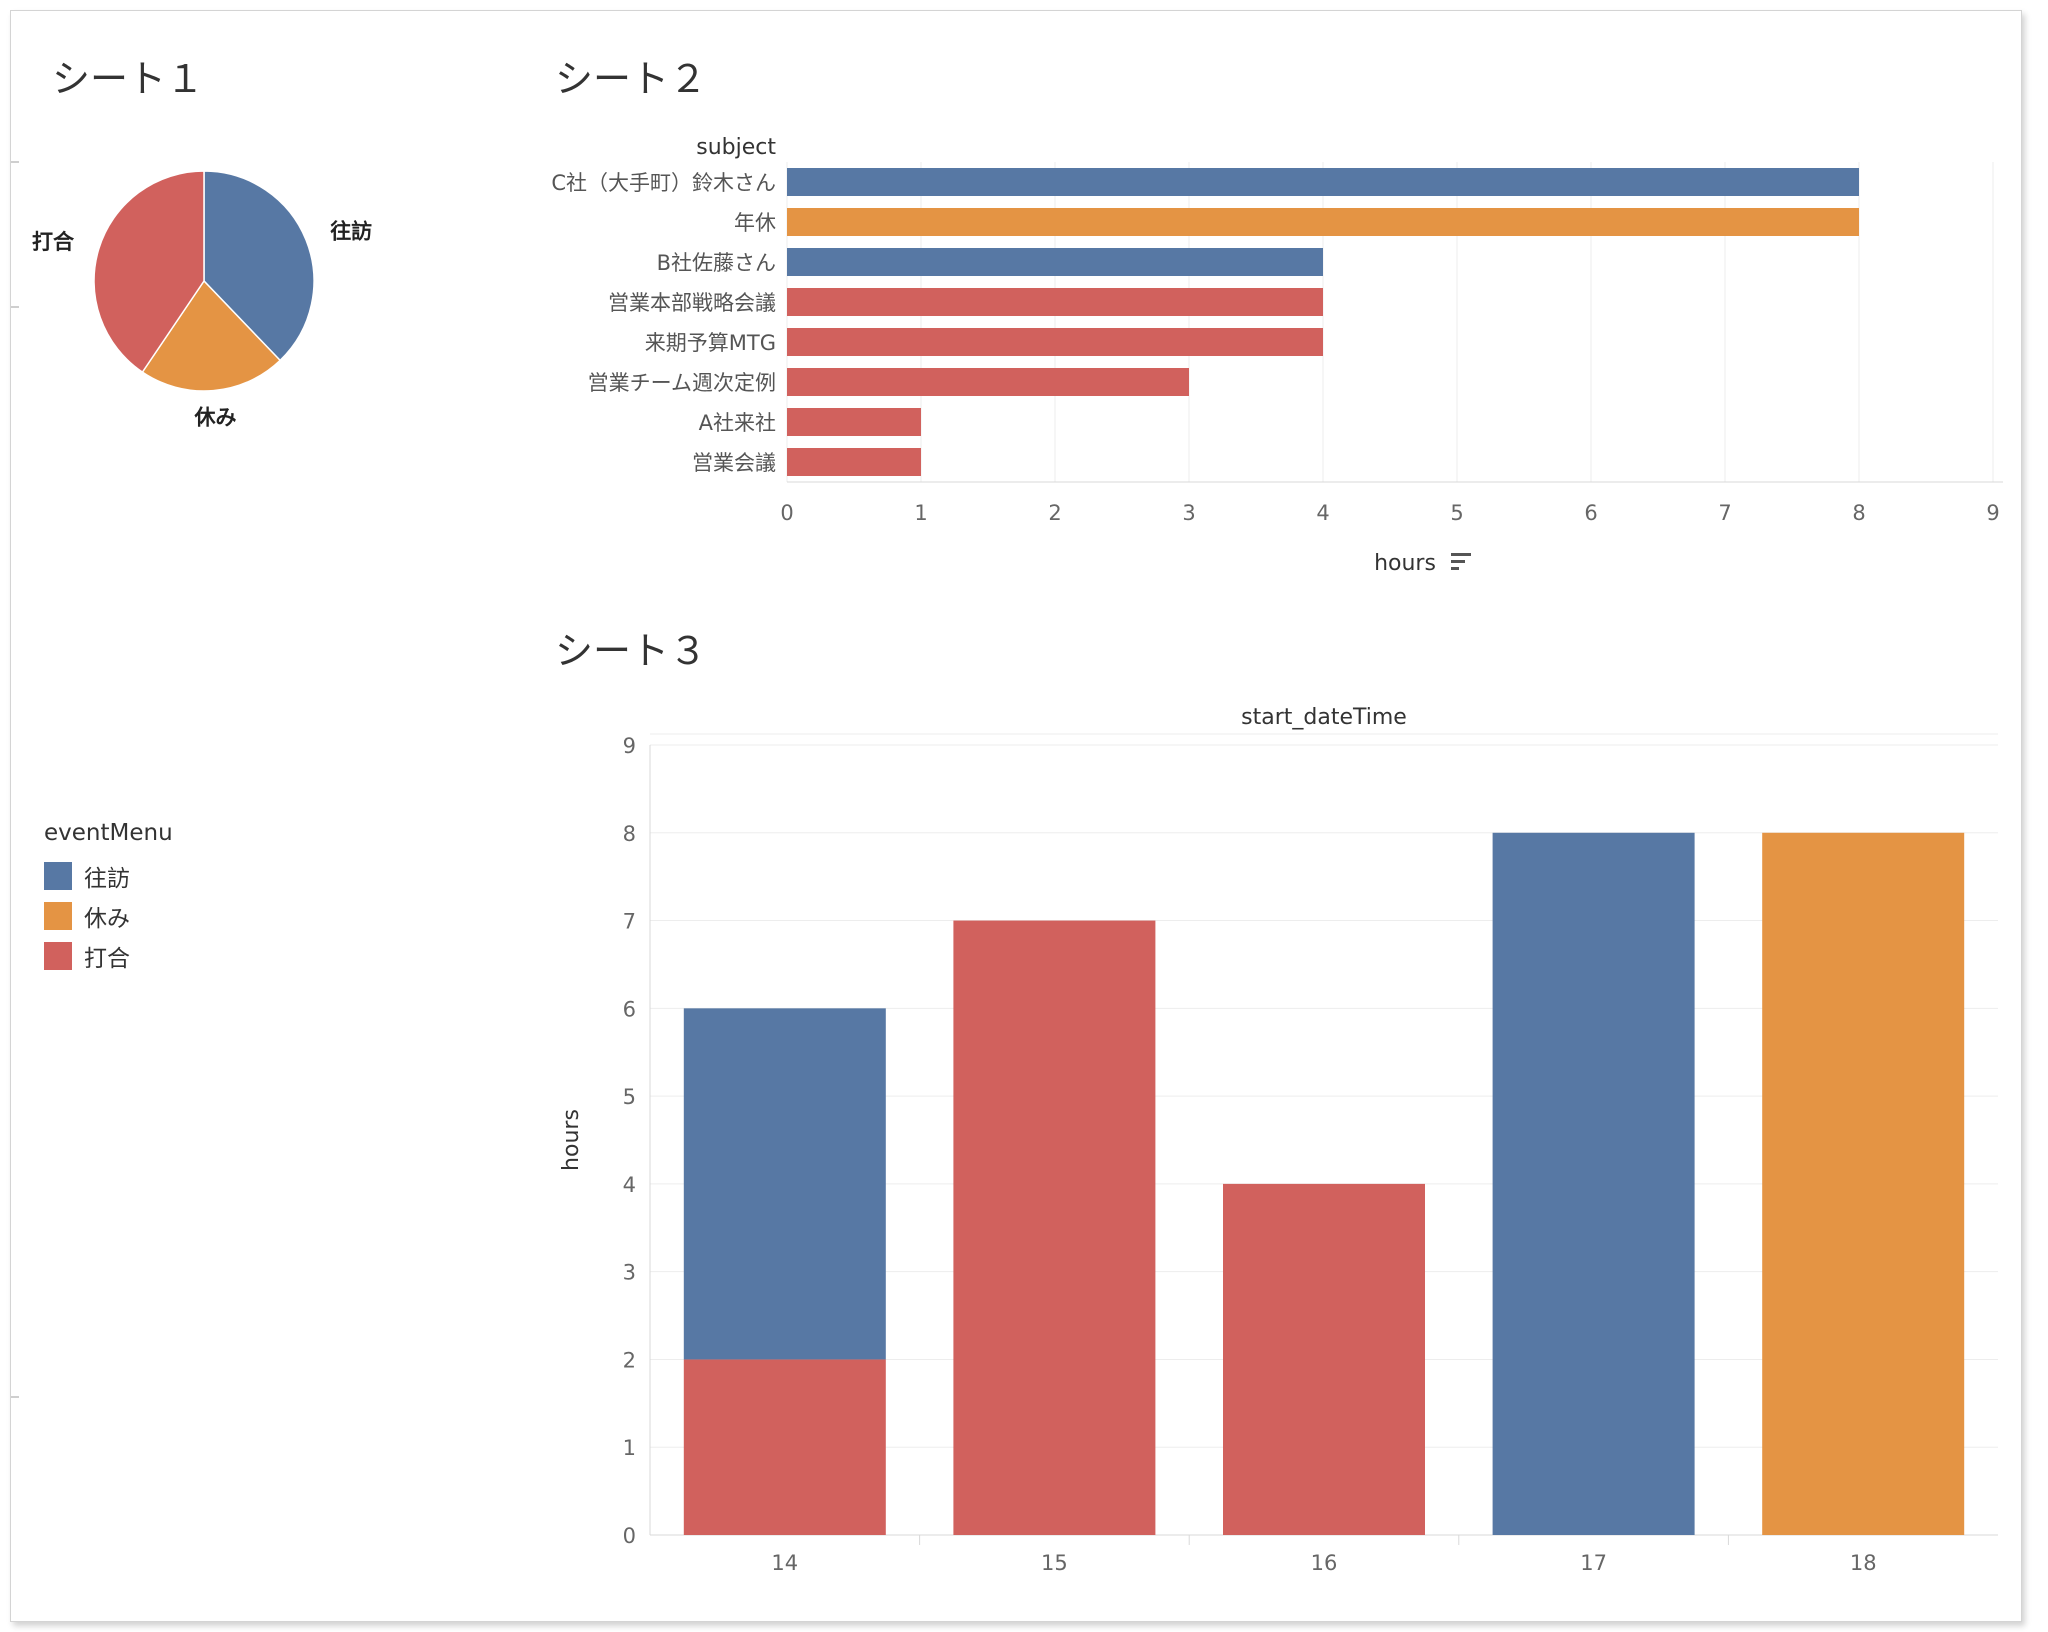 This screenshot has height=1632, width=2048. I want to click on legend-title: eventMenu, so click(108, 833).